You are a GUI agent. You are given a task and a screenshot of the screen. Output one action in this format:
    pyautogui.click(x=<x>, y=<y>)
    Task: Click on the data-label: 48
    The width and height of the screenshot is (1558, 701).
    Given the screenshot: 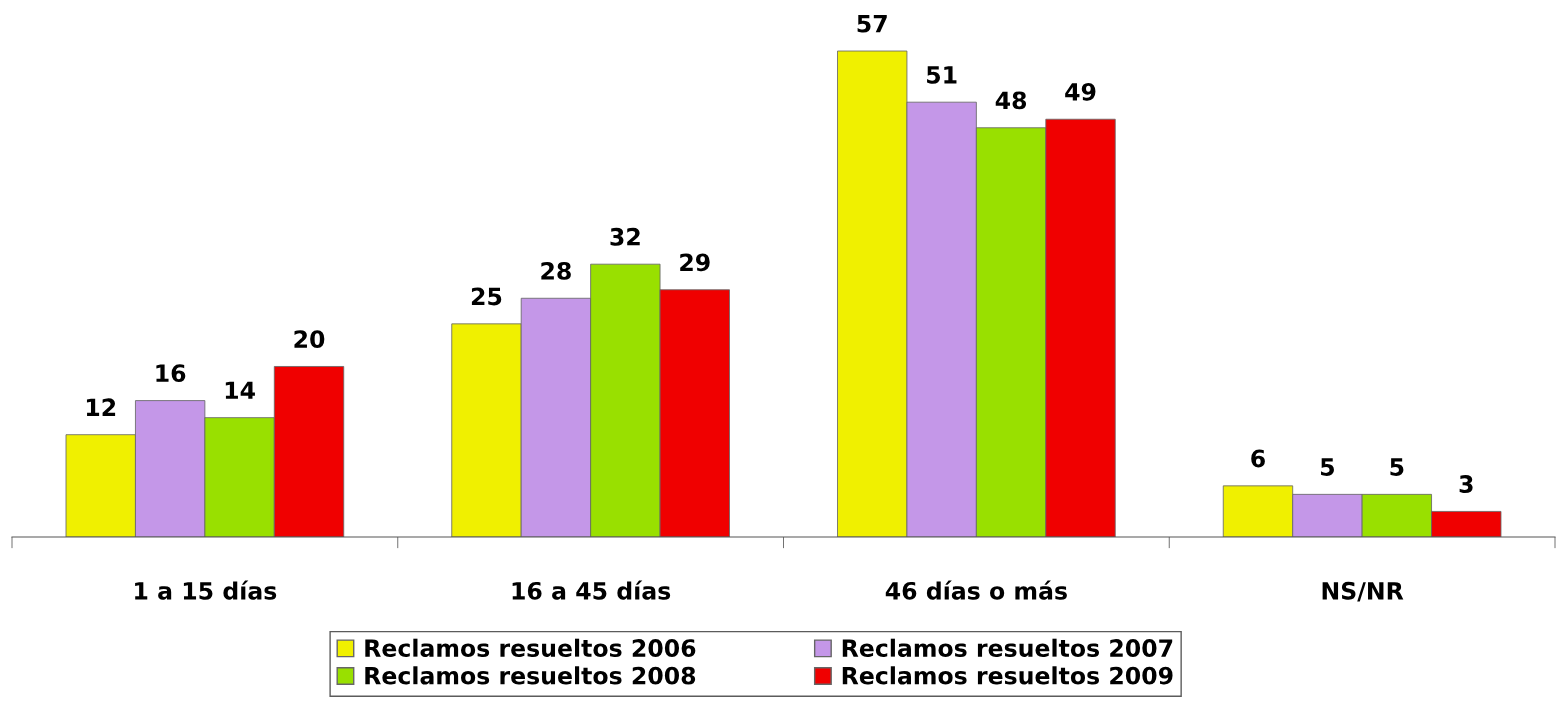 What is the action you would take?
    pyautogui.click(x=1011, y=100)
    